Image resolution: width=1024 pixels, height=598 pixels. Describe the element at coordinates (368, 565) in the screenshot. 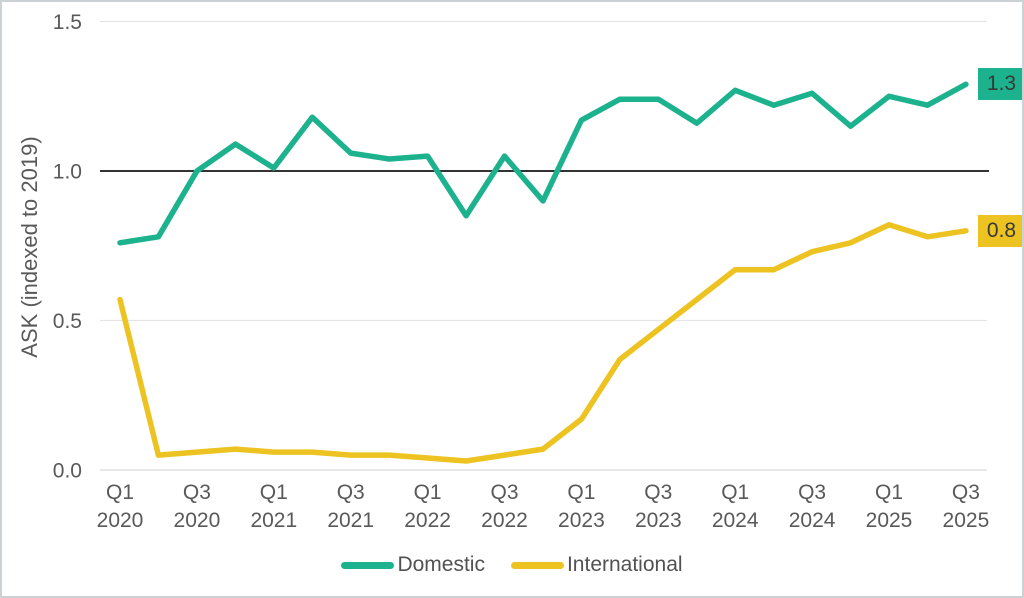

I see `domestic-line-swatch` at that location.